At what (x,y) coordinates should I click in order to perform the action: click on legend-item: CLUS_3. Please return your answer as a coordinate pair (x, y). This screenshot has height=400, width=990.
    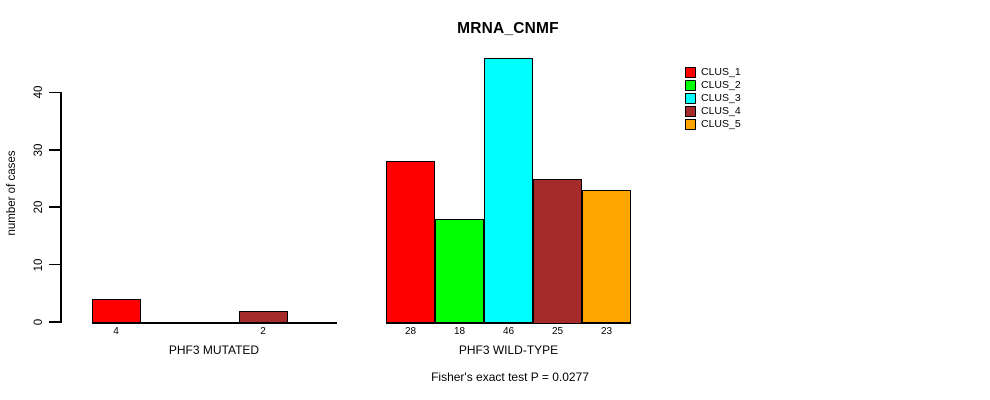
    Looking at the image, I should click on (713, 98).